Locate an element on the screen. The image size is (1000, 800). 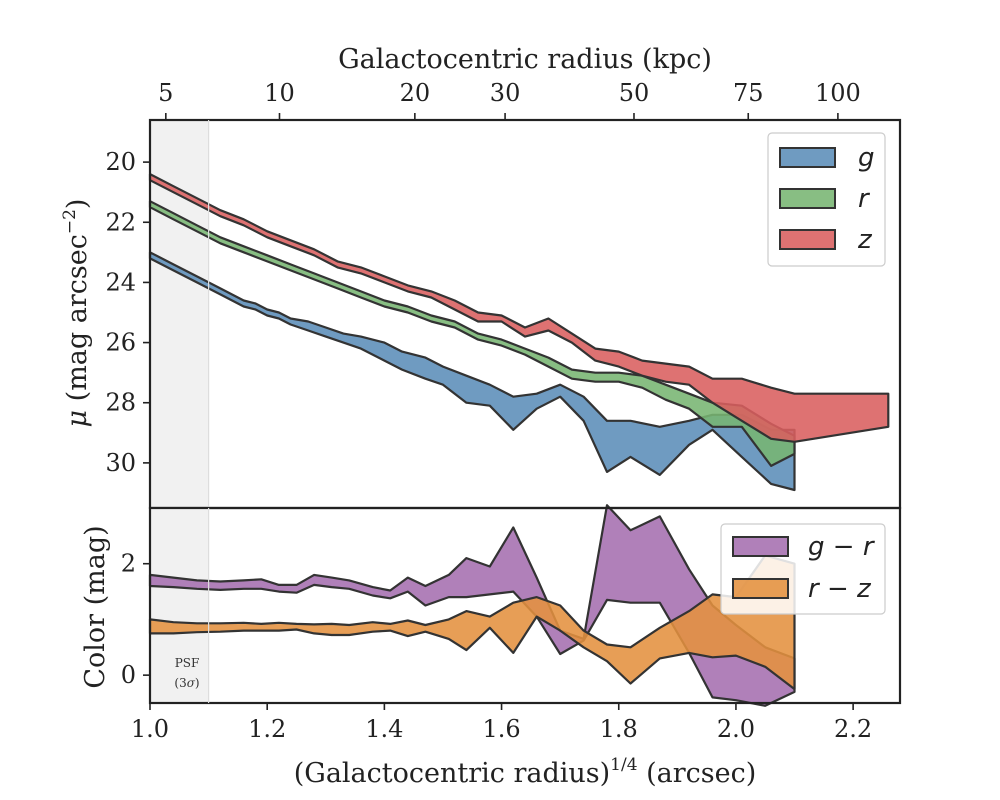
psf-sigma-value: 3 is located at coordinates (183, 683).